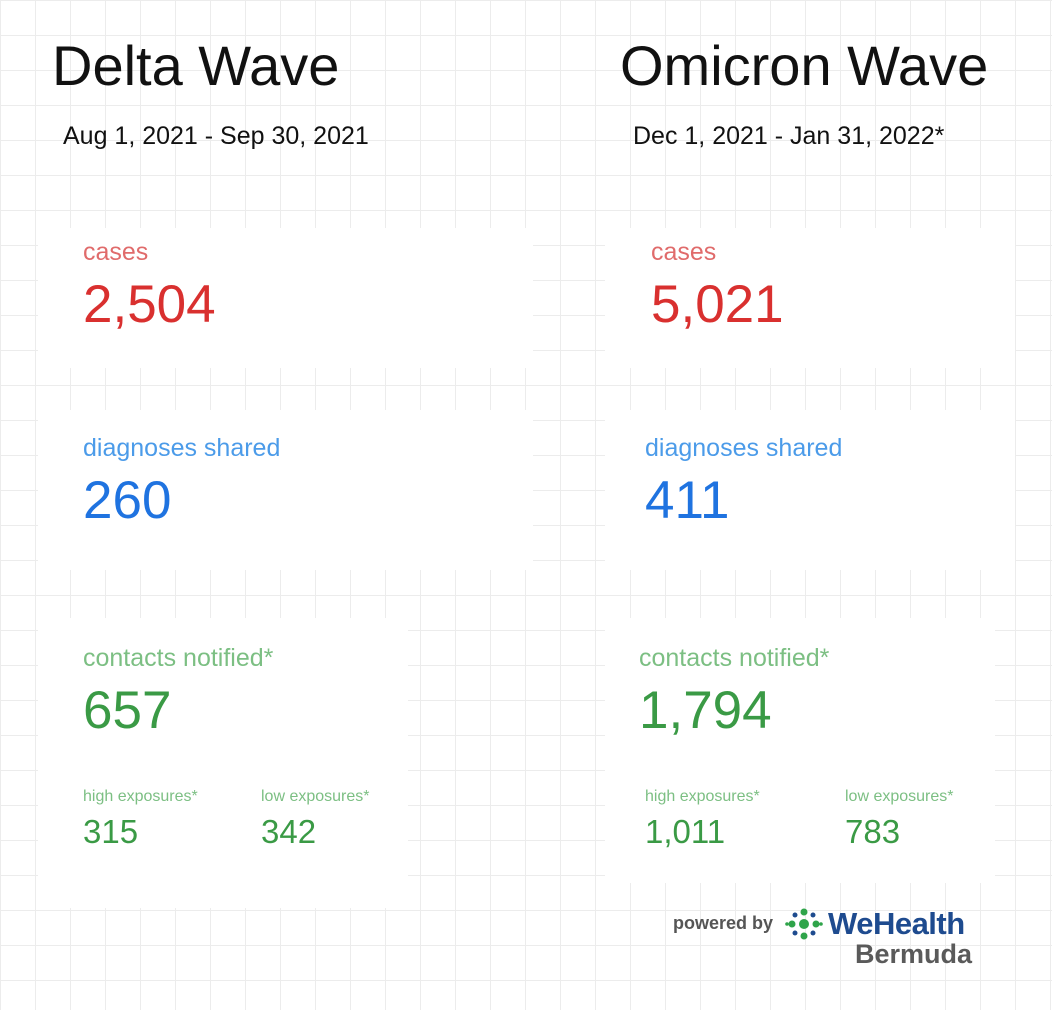 The height and width of the screenshot is (1010, 1052). I want to click on omicron-low-exposures-value: 783, so click(873, 831).